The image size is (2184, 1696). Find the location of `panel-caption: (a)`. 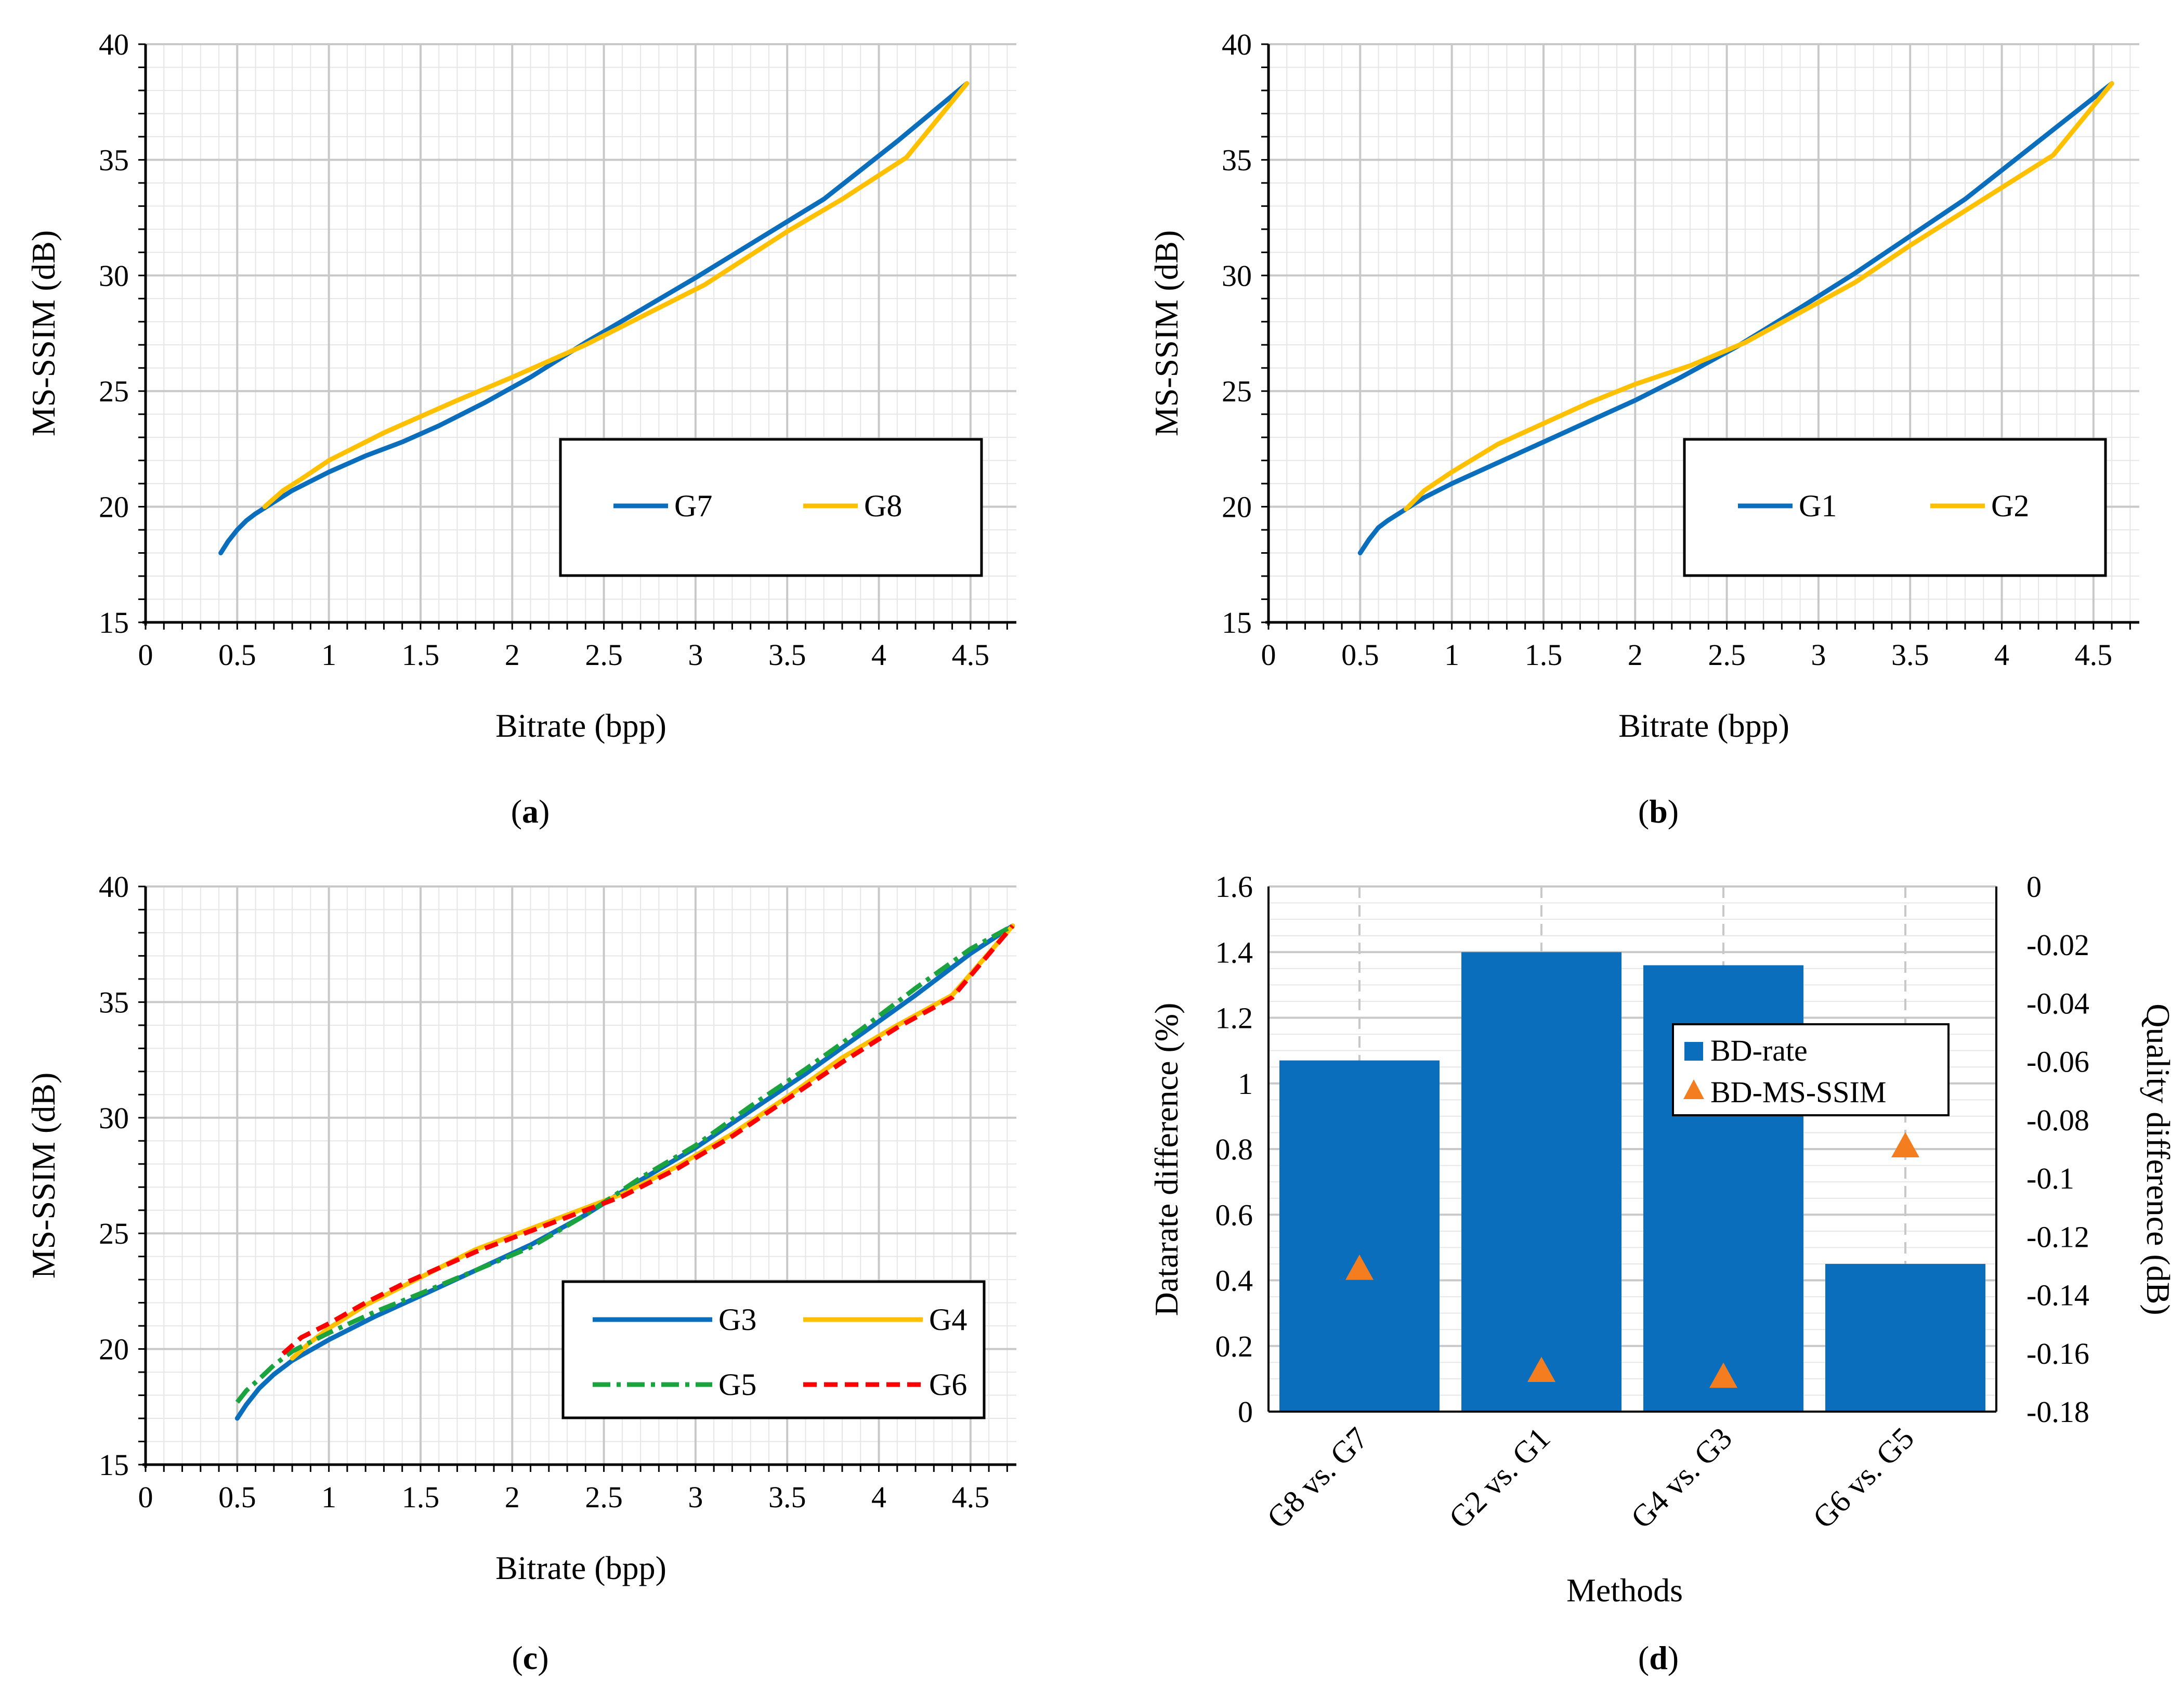

panel-caption: (a) is located at coordinates (531, 811).